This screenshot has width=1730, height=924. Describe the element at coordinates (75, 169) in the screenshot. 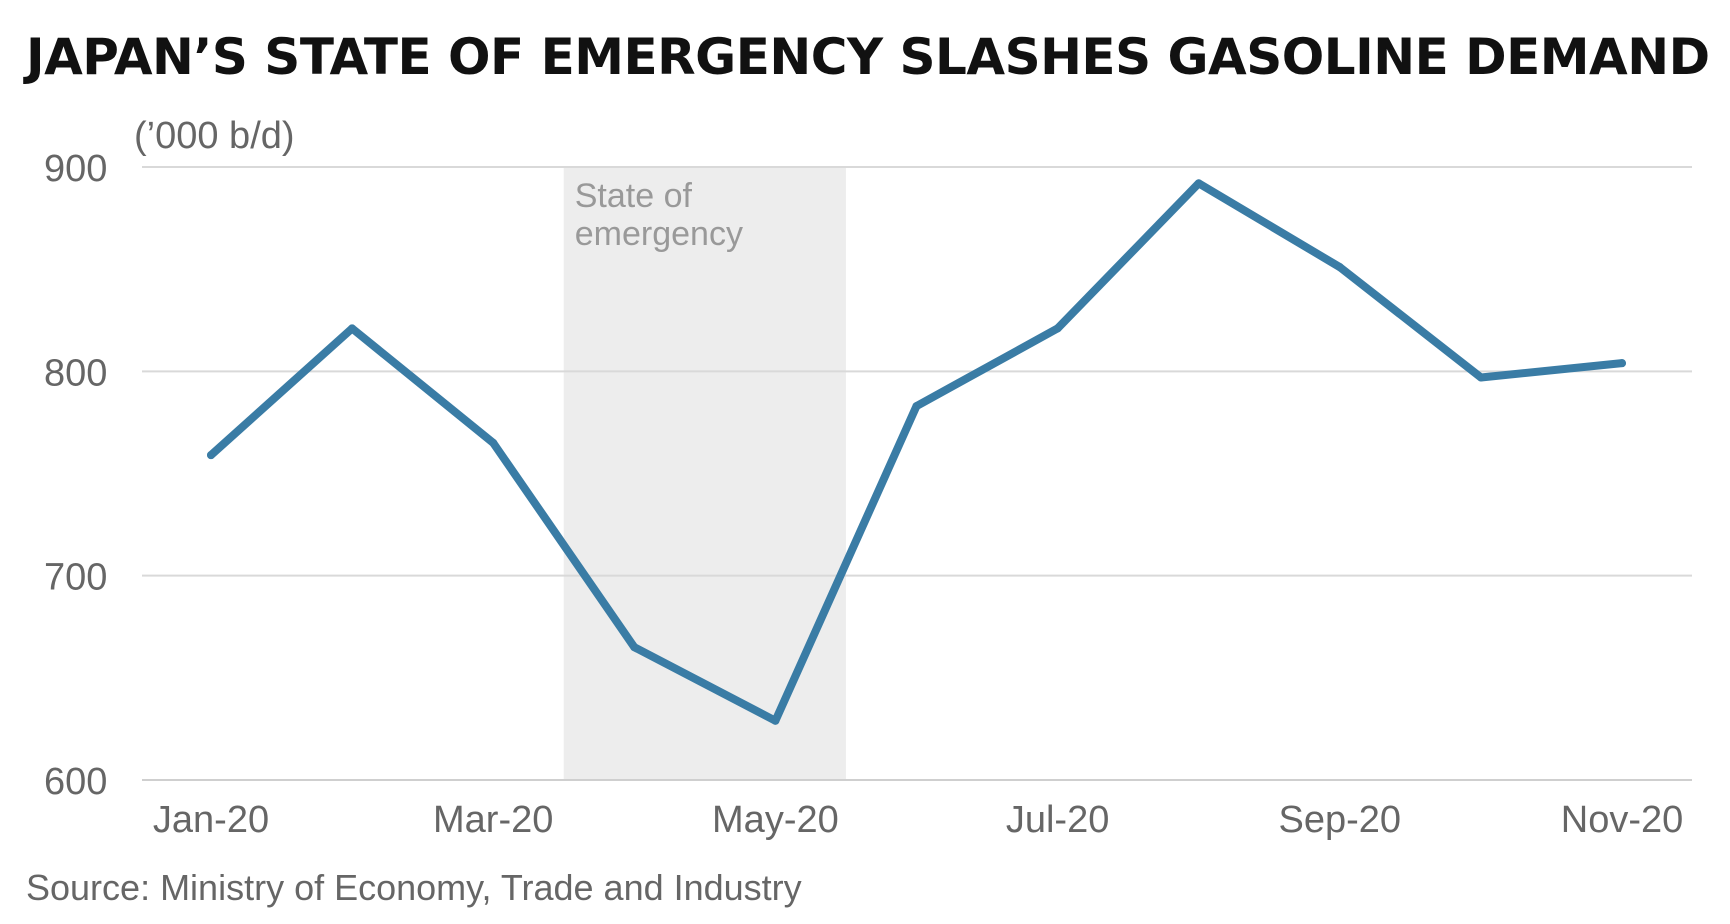

I see `y-tick-label-900: 900` at that location.